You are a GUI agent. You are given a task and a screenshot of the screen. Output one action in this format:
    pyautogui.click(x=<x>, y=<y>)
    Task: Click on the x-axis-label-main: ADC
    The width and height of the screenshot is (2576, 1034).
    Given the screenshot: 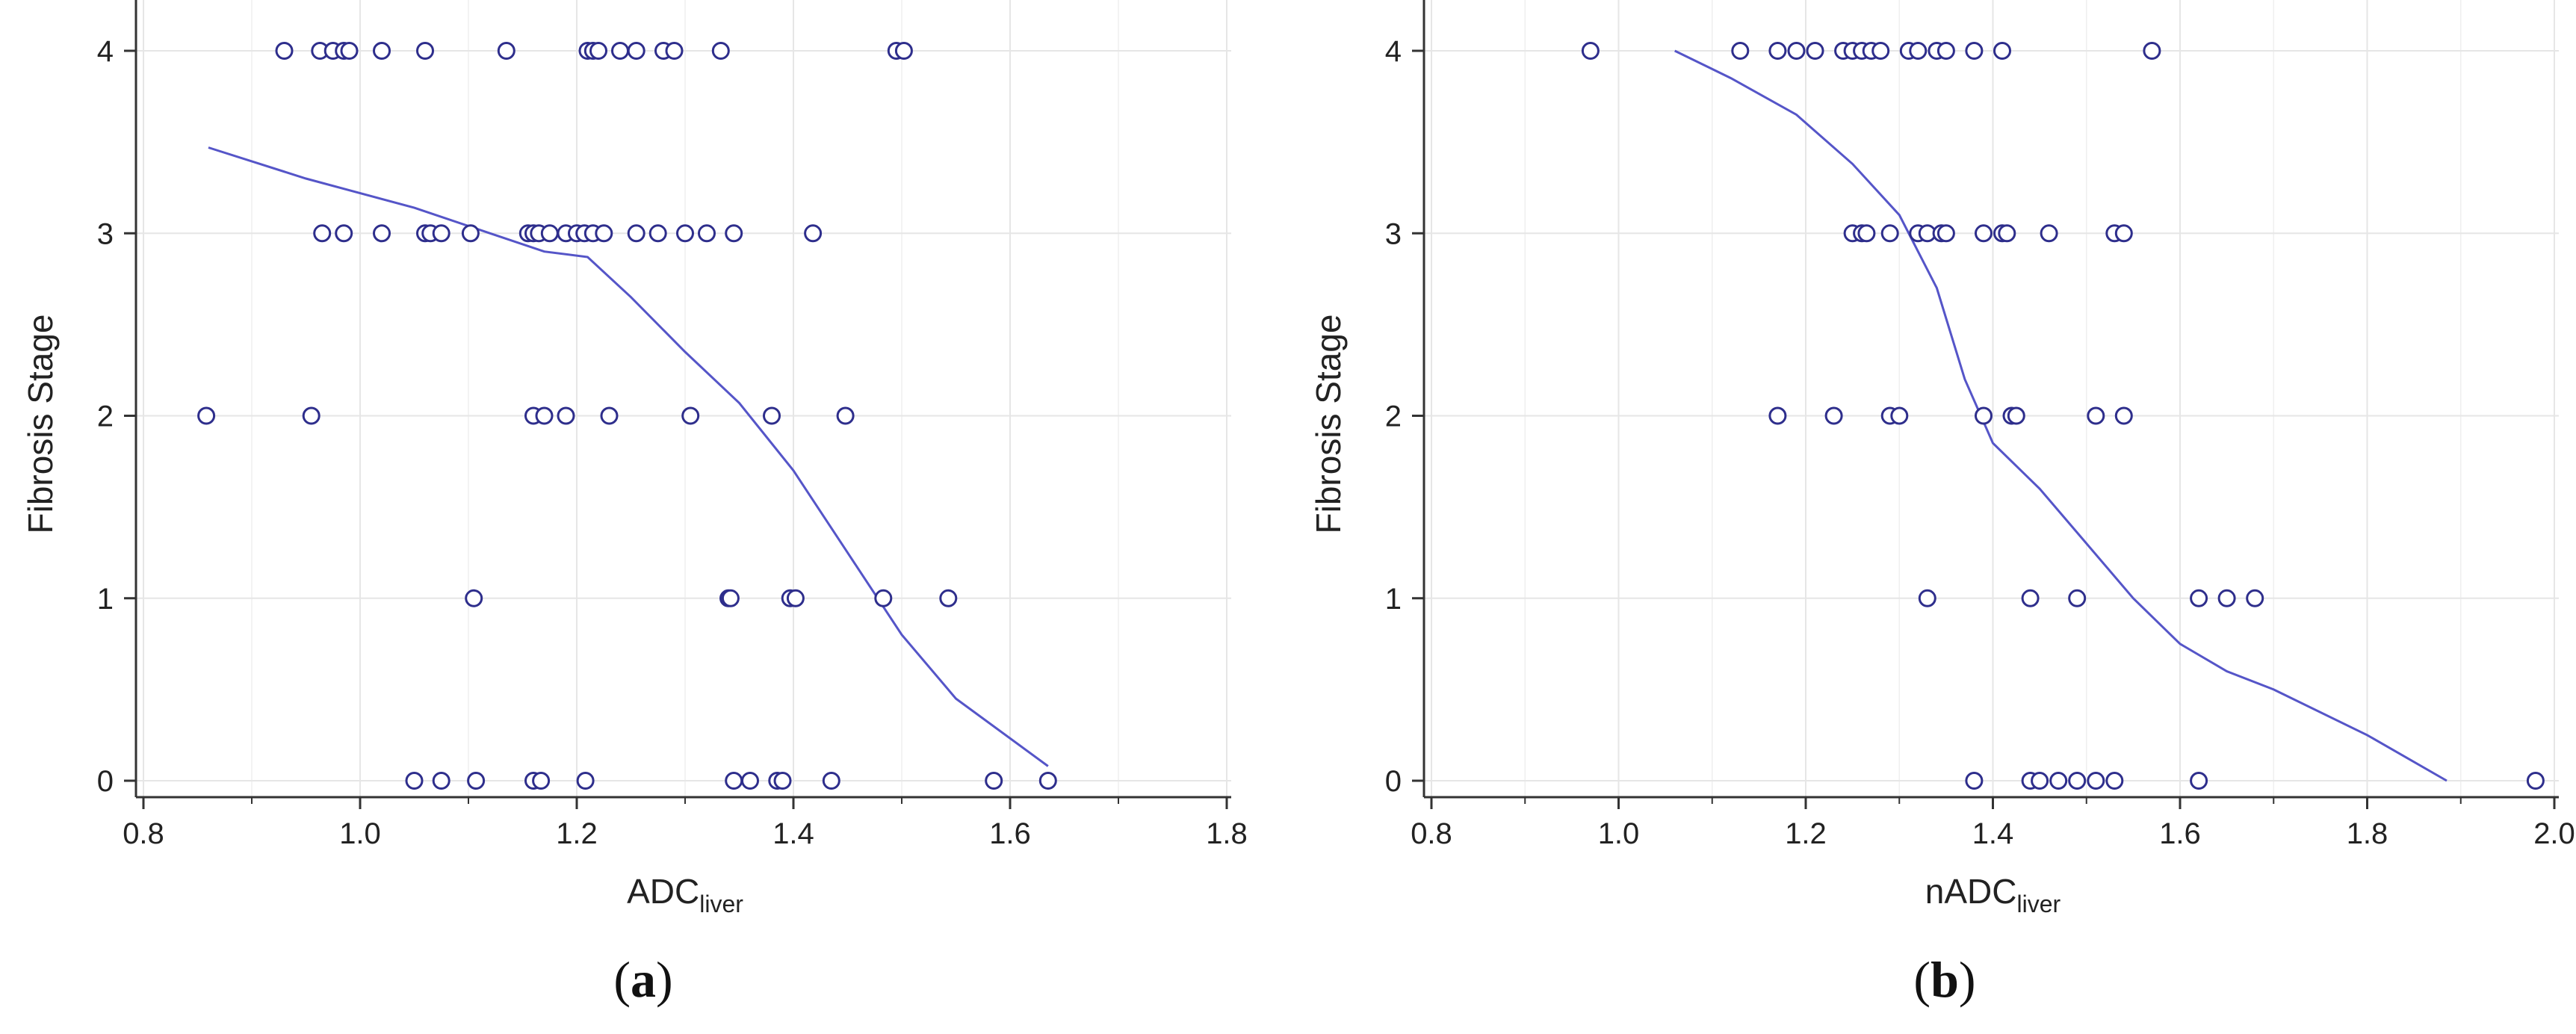 What is the action you would take?
    pyautogui.click(x=663, y=891)
    